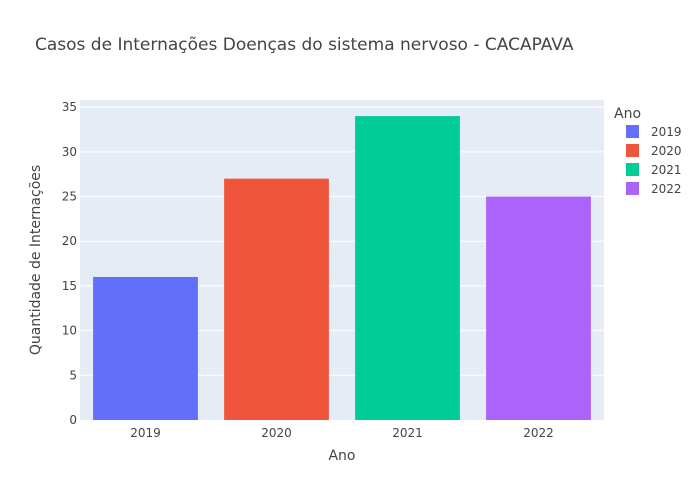 The height and width of the screenshot is (500, 700). What do you see at coordinates (276, 433) in the screenshot?
I see `x-tick-label: 2020` at bounding box center [276, 433].